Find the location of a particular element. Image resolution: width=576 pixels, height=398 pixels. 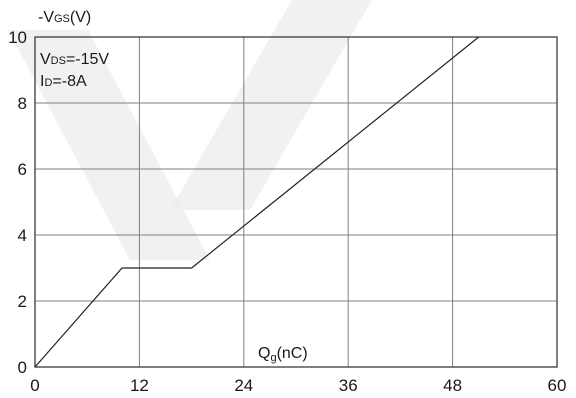

x-tick-label: 60 is located at coordinates (557, 385).